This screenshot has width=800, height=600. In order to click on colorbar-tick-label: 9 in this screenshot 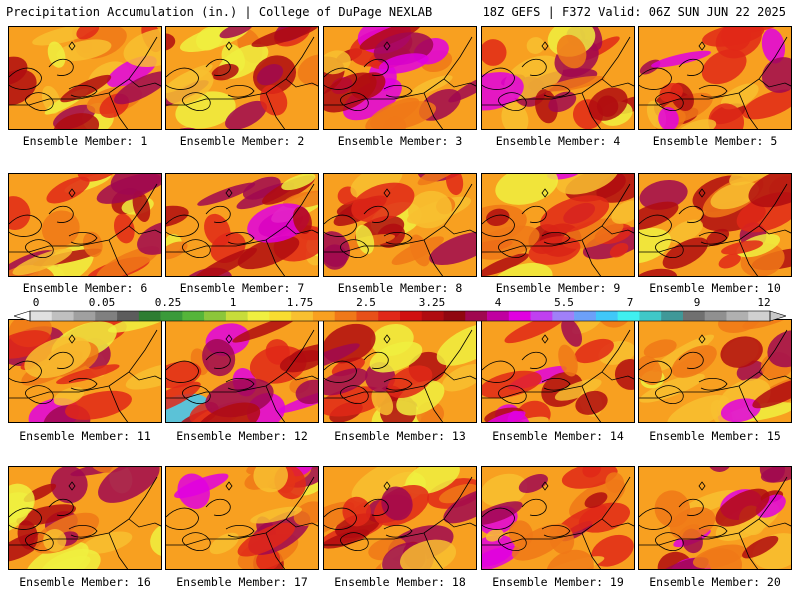, I will do `click(697, 302)`.